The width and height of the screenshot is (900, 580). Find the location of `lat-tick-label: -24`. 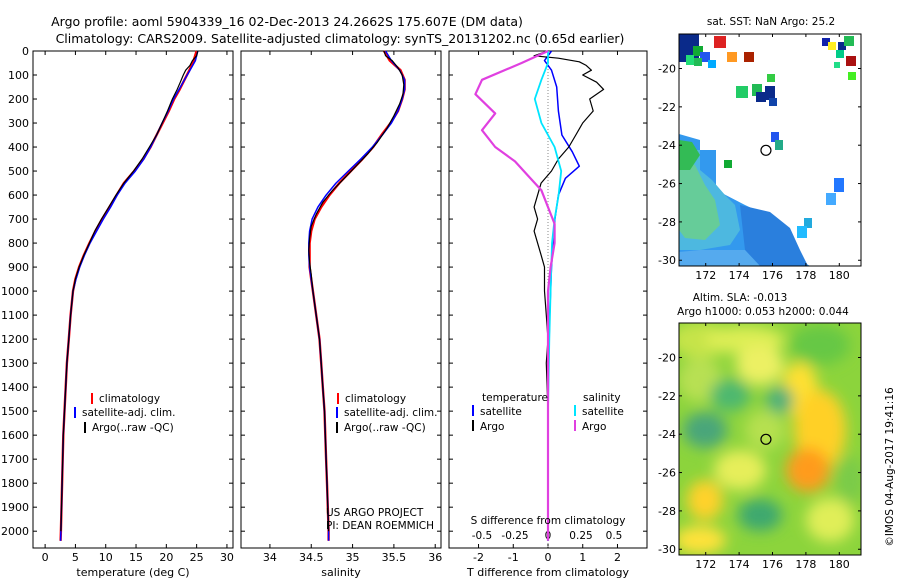

lat-tick-label: -24 is located at coordinates (667, 145).